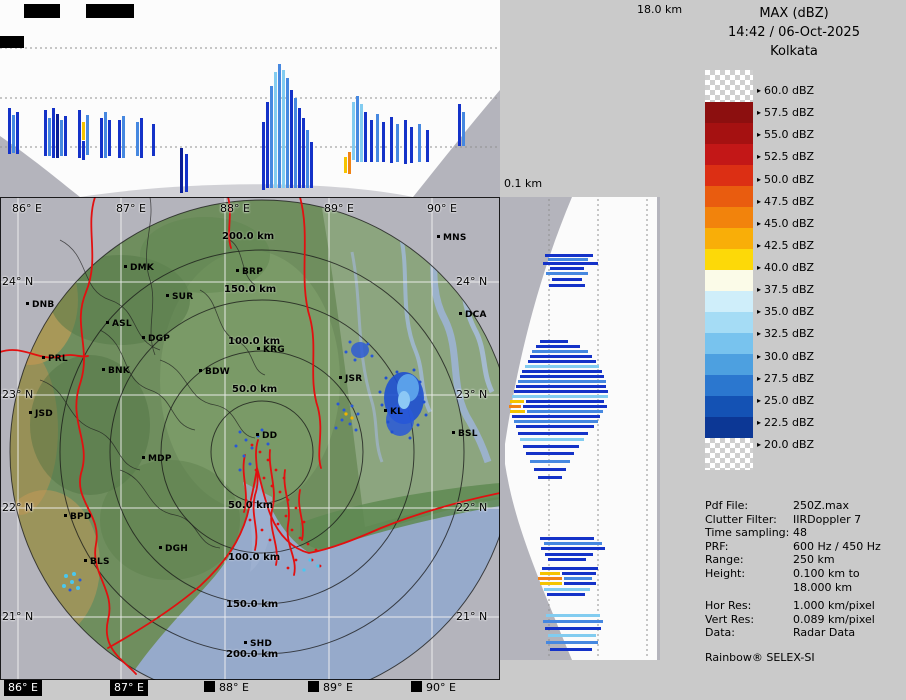 The image size is (906, 700). What do you see at coordinates (729, 454) in the screenshot?
I see `colorbar-overflow-checker-bottom` at bounding box center [729, 454].